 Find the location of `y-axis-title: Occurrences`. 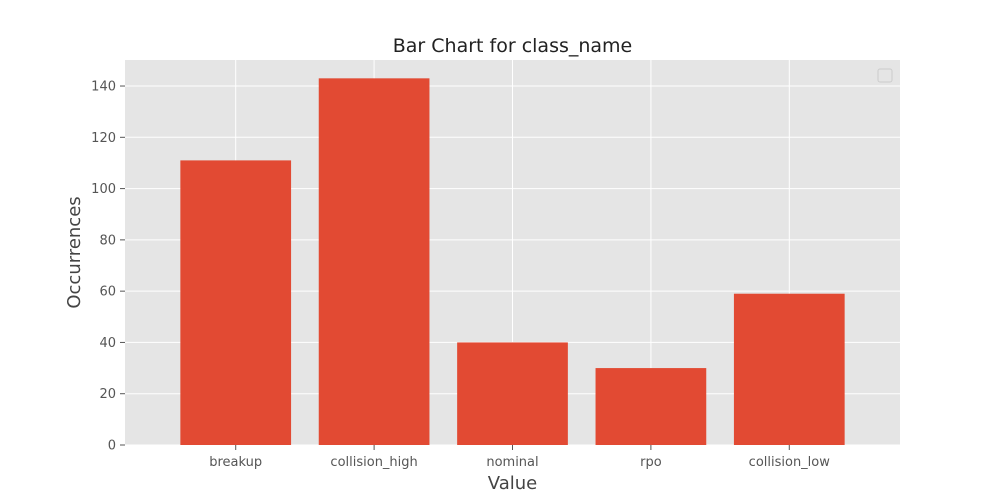

y-axis-title: Occurrences is located at coordinates (74, 252).